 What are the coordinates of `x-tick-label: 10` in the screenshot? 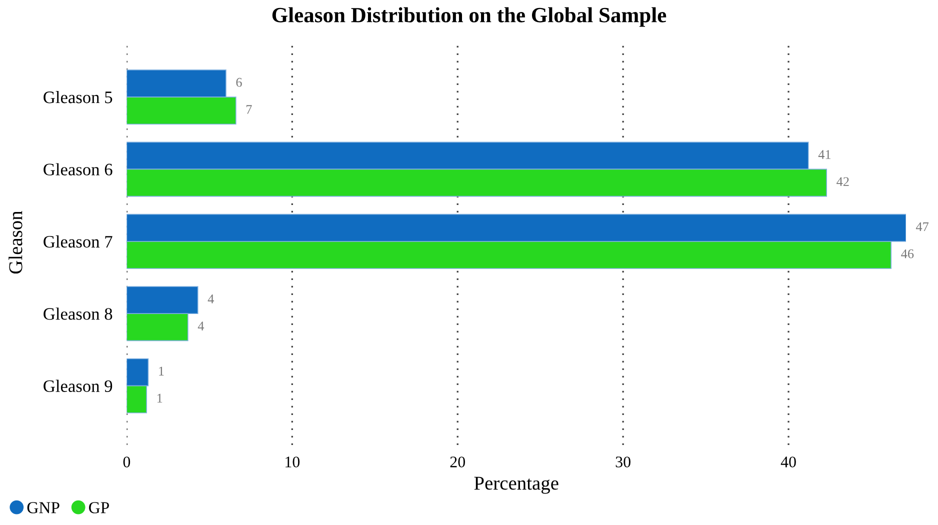 It's located at (293, 462).